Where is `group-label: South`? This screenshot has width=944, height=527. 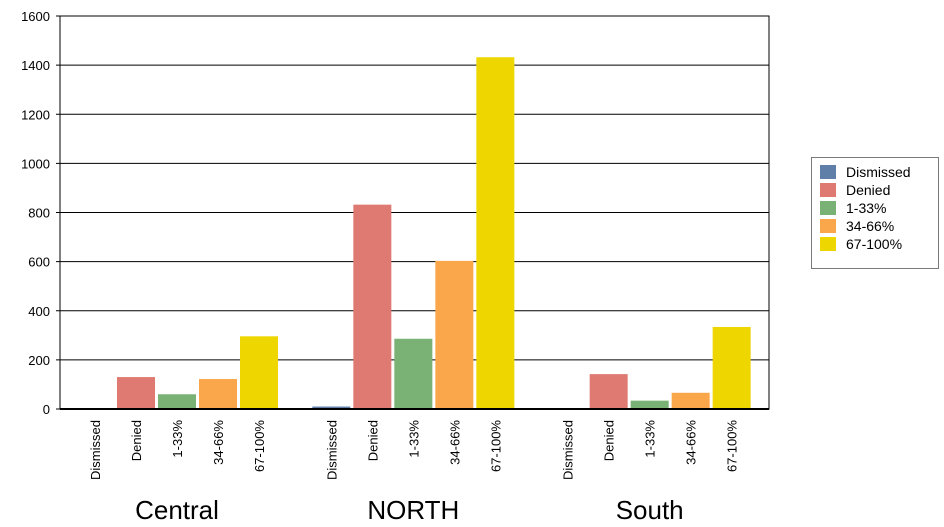
group-label: South is located at coordinates (650, 510).